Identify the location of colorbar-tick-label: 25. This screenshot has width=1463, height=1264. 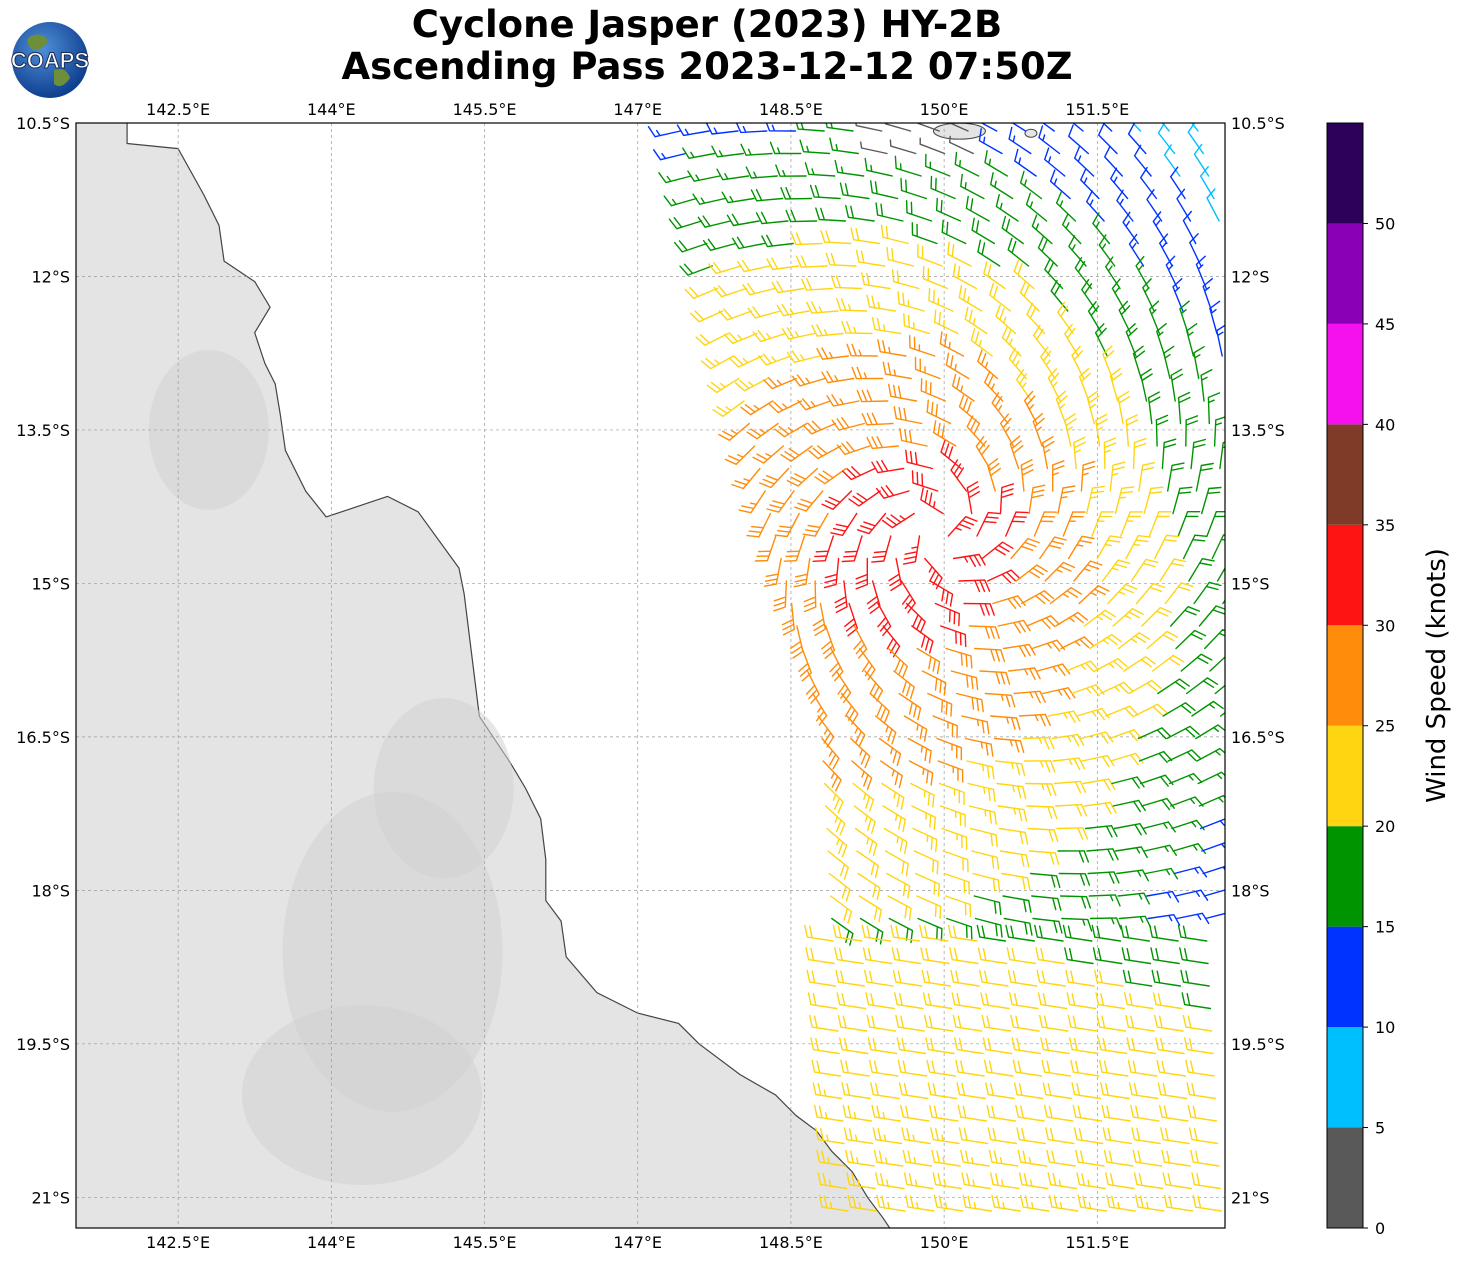
(1385, 726).